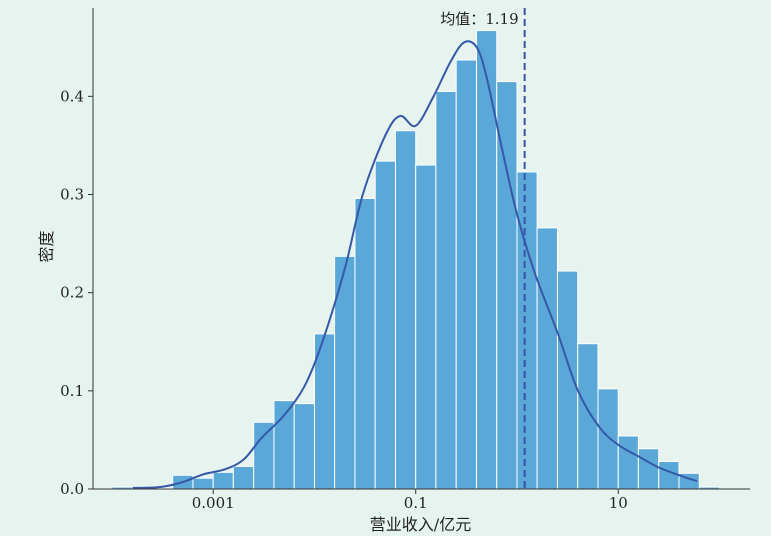 The height and width of the screenshot is (536, 771). What do you see at coordinates (72, 195) in the screenshot?
I see `y-tick-label: 0.3` at bounding box center [72, 195].